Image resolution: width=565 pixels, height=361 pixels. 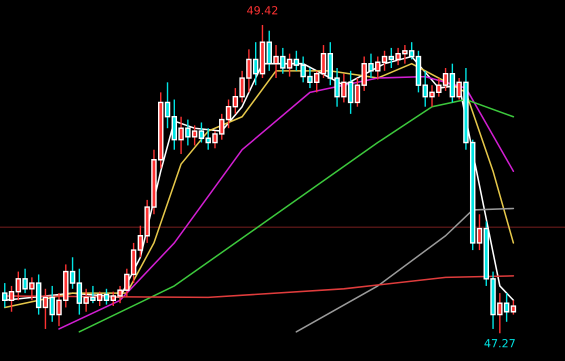 What do you see at coordinates (262, 10) in the screenshot?
I see `annotation: 49.42` at bounding box center [262, 10].